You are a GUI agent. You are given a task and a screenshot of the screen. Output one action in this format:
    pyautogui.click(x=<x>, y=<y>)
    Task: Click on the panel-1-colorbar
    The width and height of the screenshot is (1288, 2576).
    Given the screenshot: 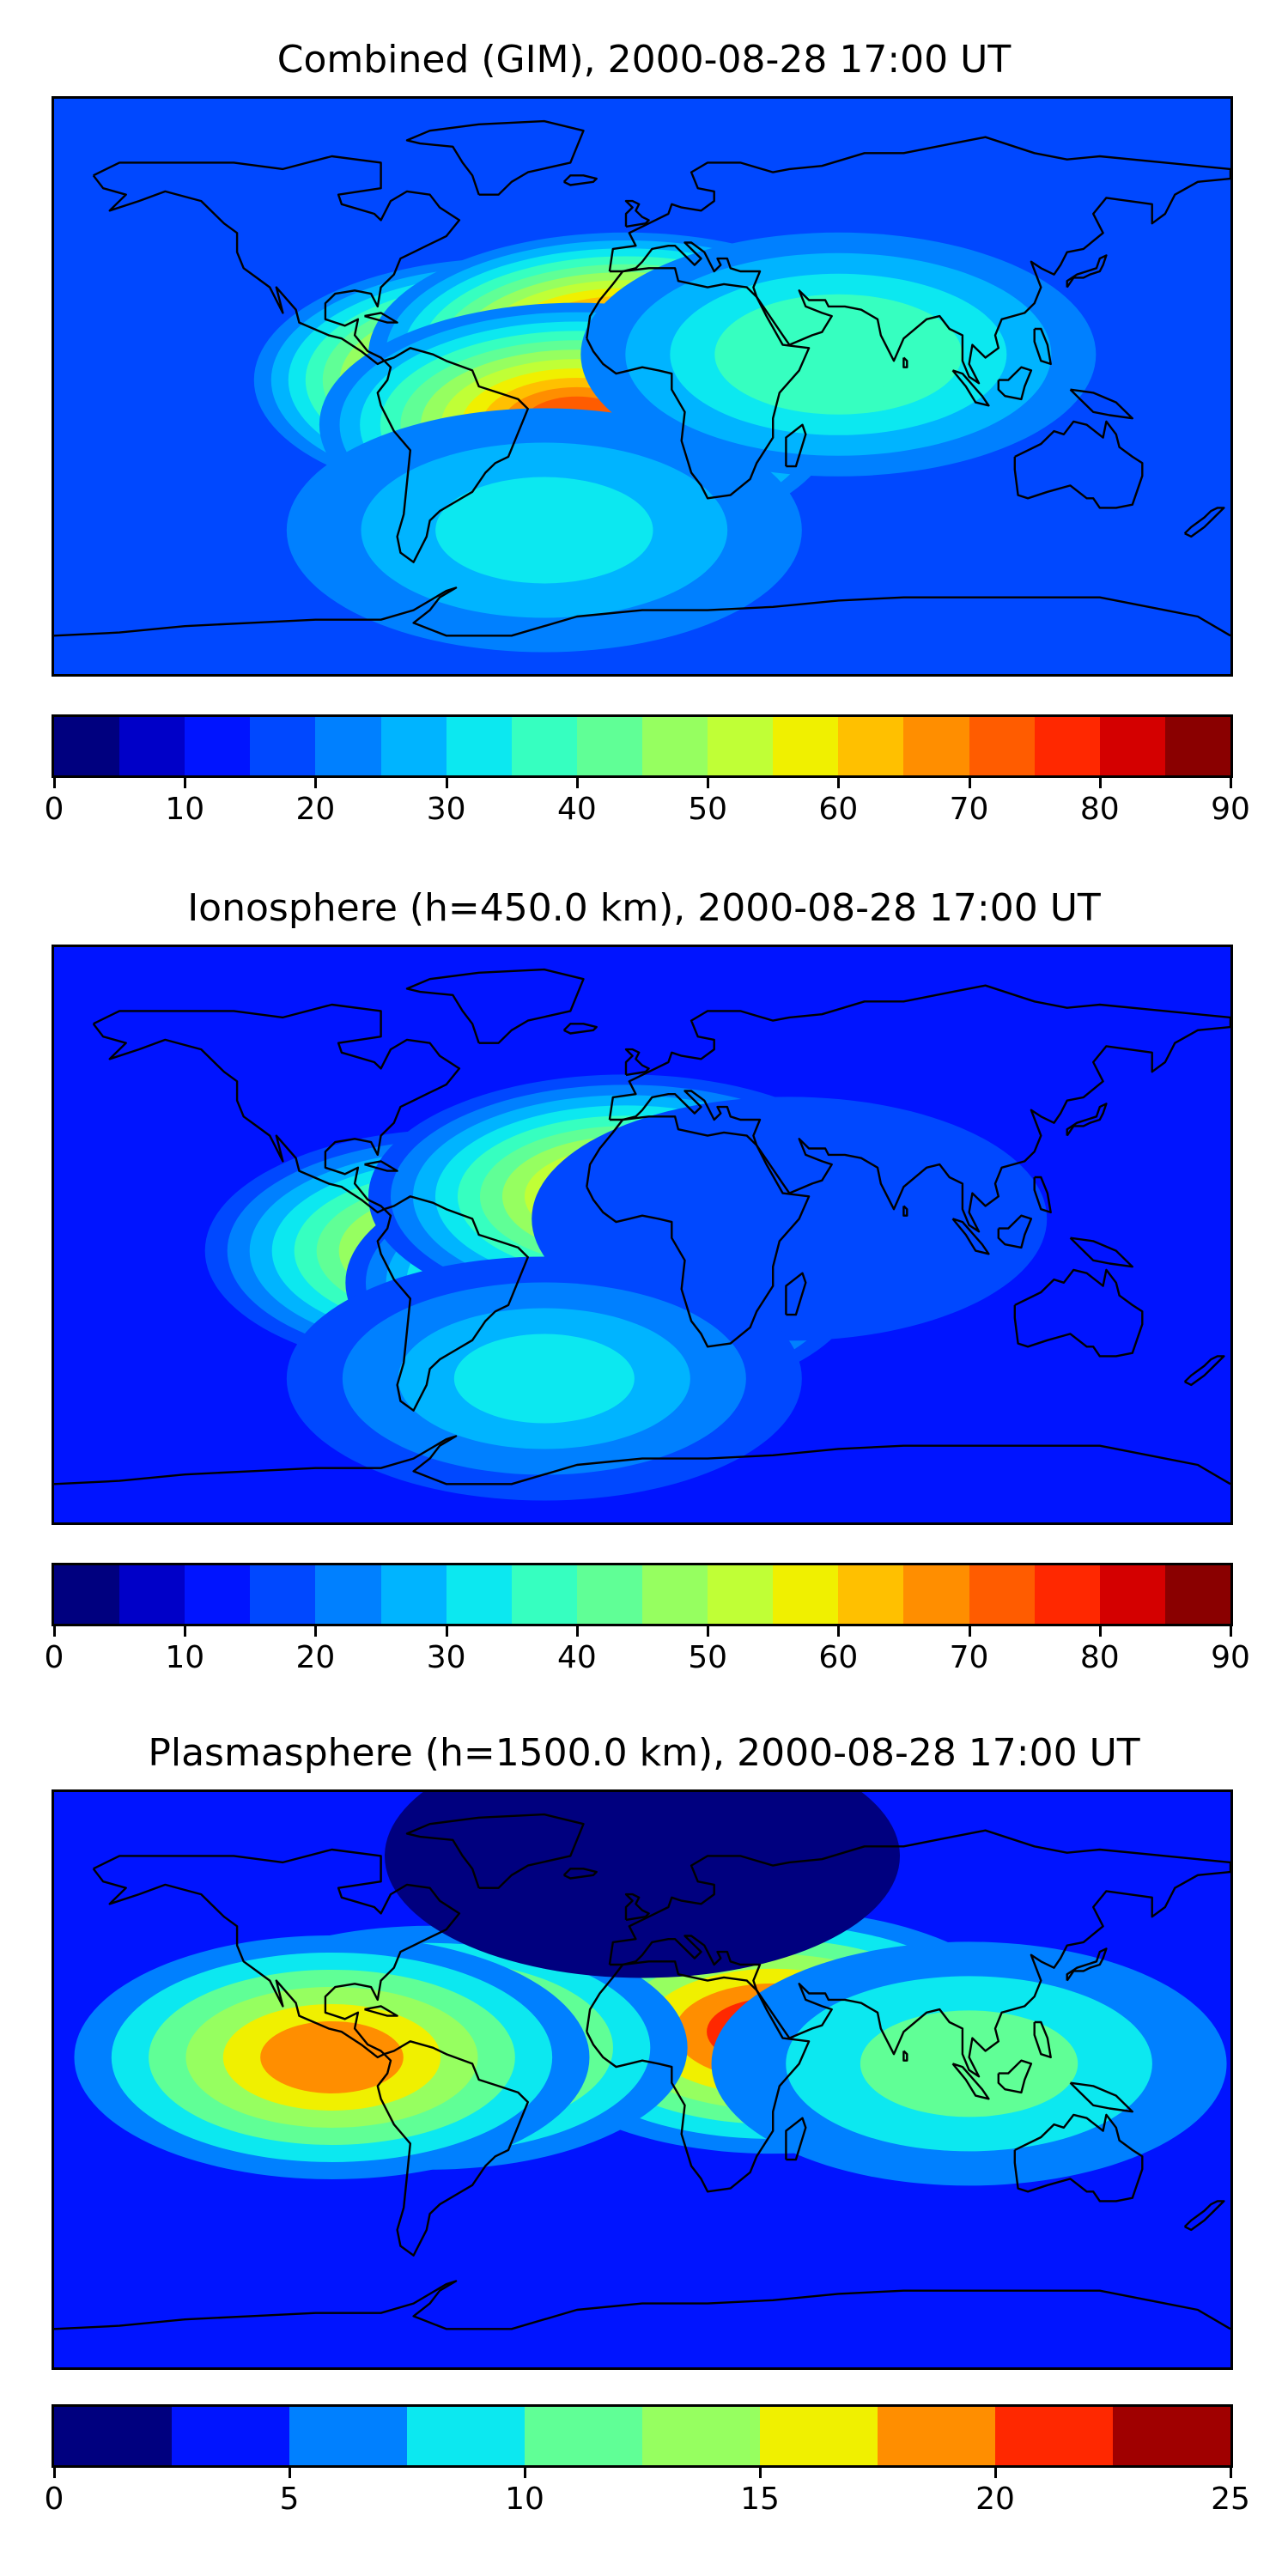 What is the action you would take?
    pyautogui.click(x=642, y=746)
    